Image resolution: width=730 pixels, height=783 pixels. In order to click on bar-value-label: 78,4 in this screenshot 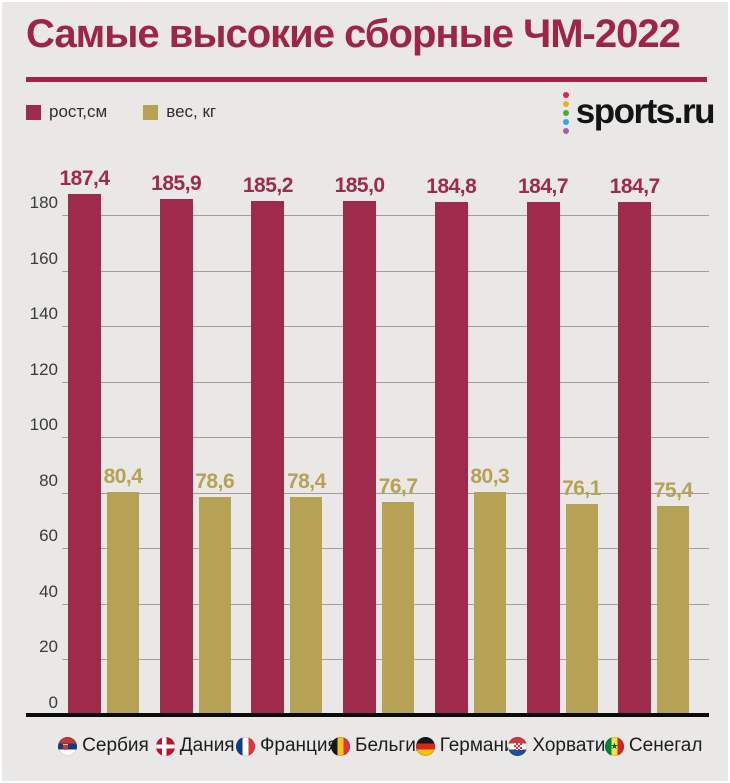, I will do `click(306, 482)`.